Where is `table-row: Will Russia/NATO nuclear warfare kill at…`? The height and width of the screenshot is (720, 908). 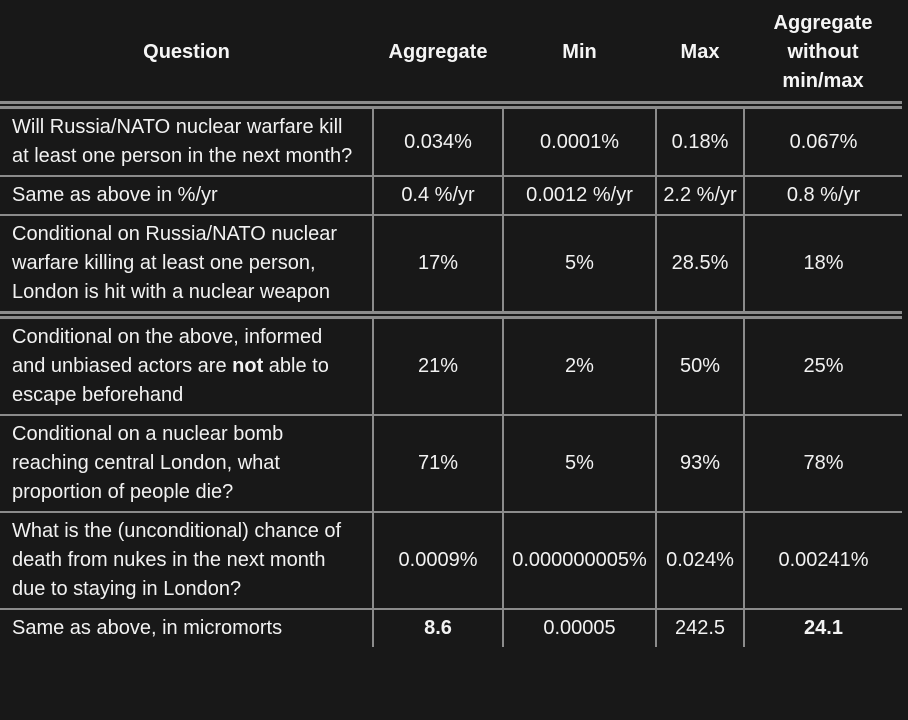
table-row: Will Russia/NATO nuclear warfare kill at… is located at coordinates (451, 140).